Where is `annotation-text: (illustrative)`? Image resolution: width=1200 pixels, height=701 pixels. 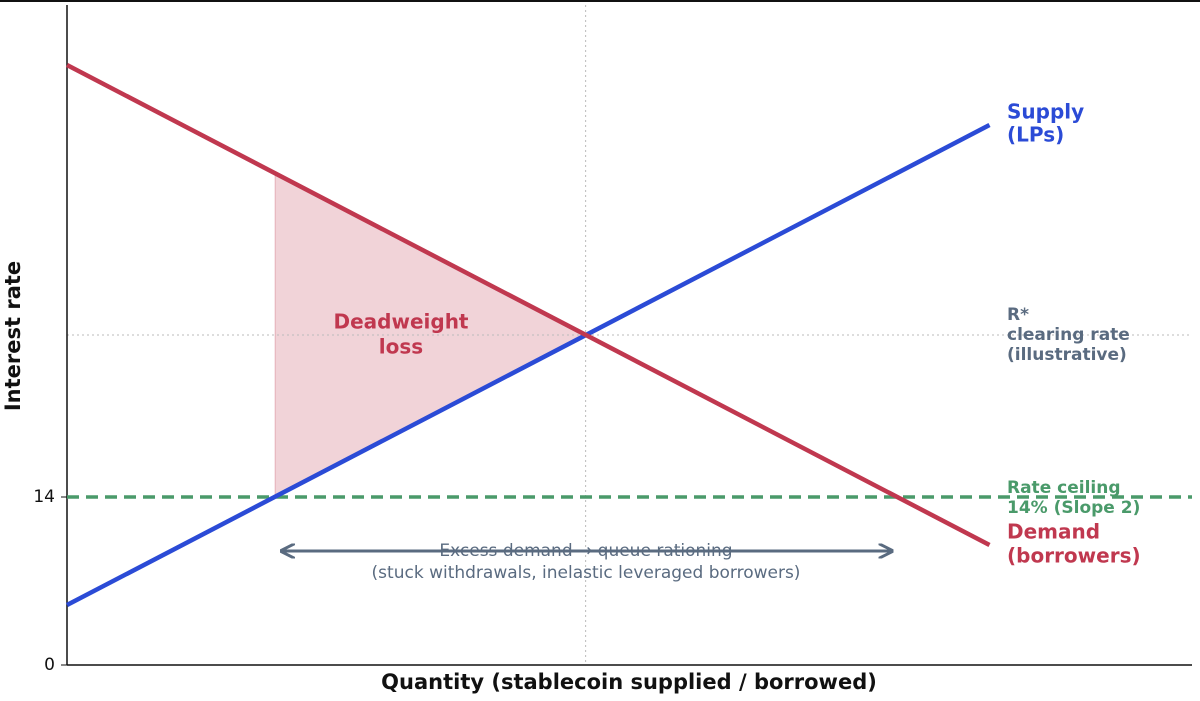 annotation-text: (illustrative) is located at coordinates (1067, 355).